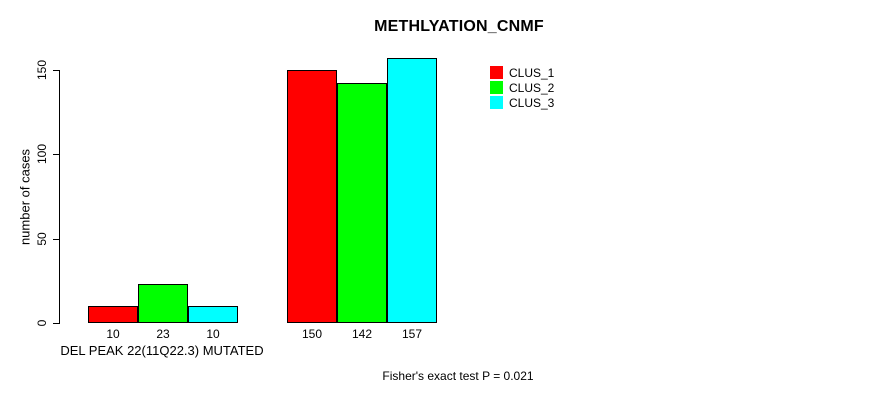  What do you see at coordinates (162, 350) in the screenshot?
I see `x-axis-group-label: DEL PEAK 22(11Q22.3) MUTATED` at bounding box center [162, 350].